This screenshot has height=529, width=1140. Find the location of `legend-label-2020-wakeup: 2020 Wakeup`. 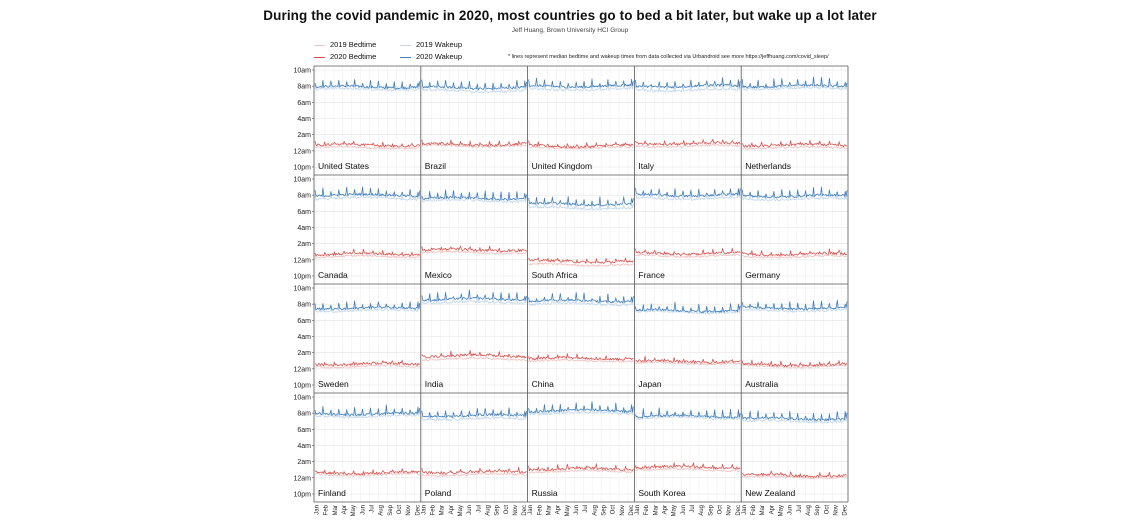

legend-label-2020-wakeup: 2020 Wakeup is located at coordinates (439, 56).